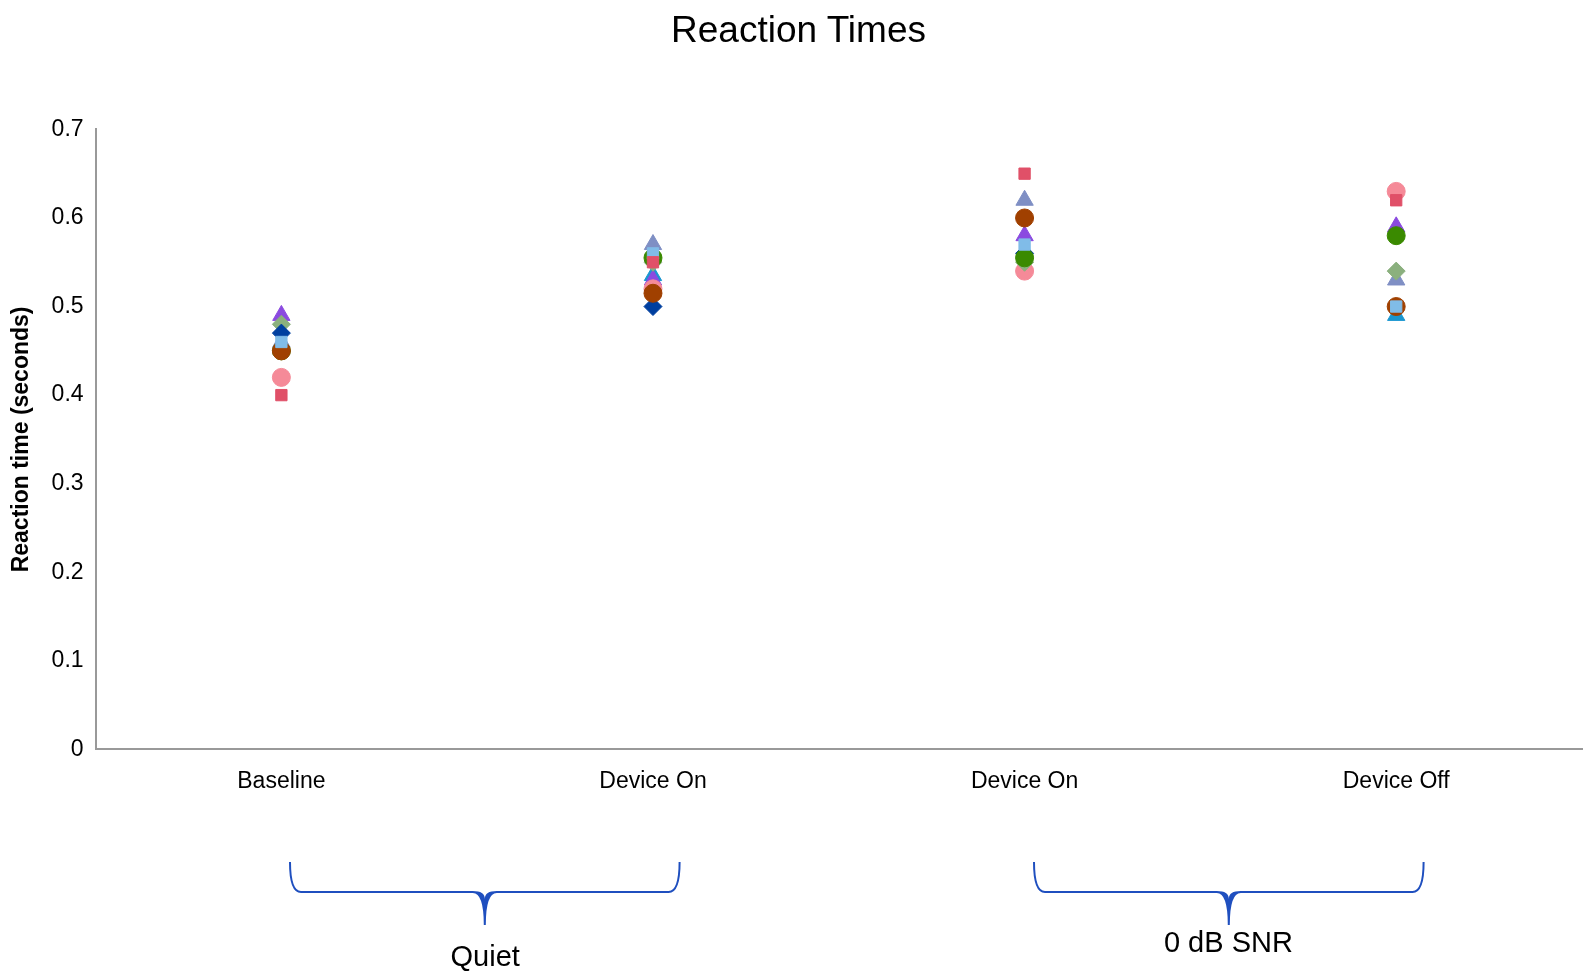 Image resolution: width=1593 pixels, height=973 pixels. I want to click on y-tick-label: 0.3, so click(67, 482).